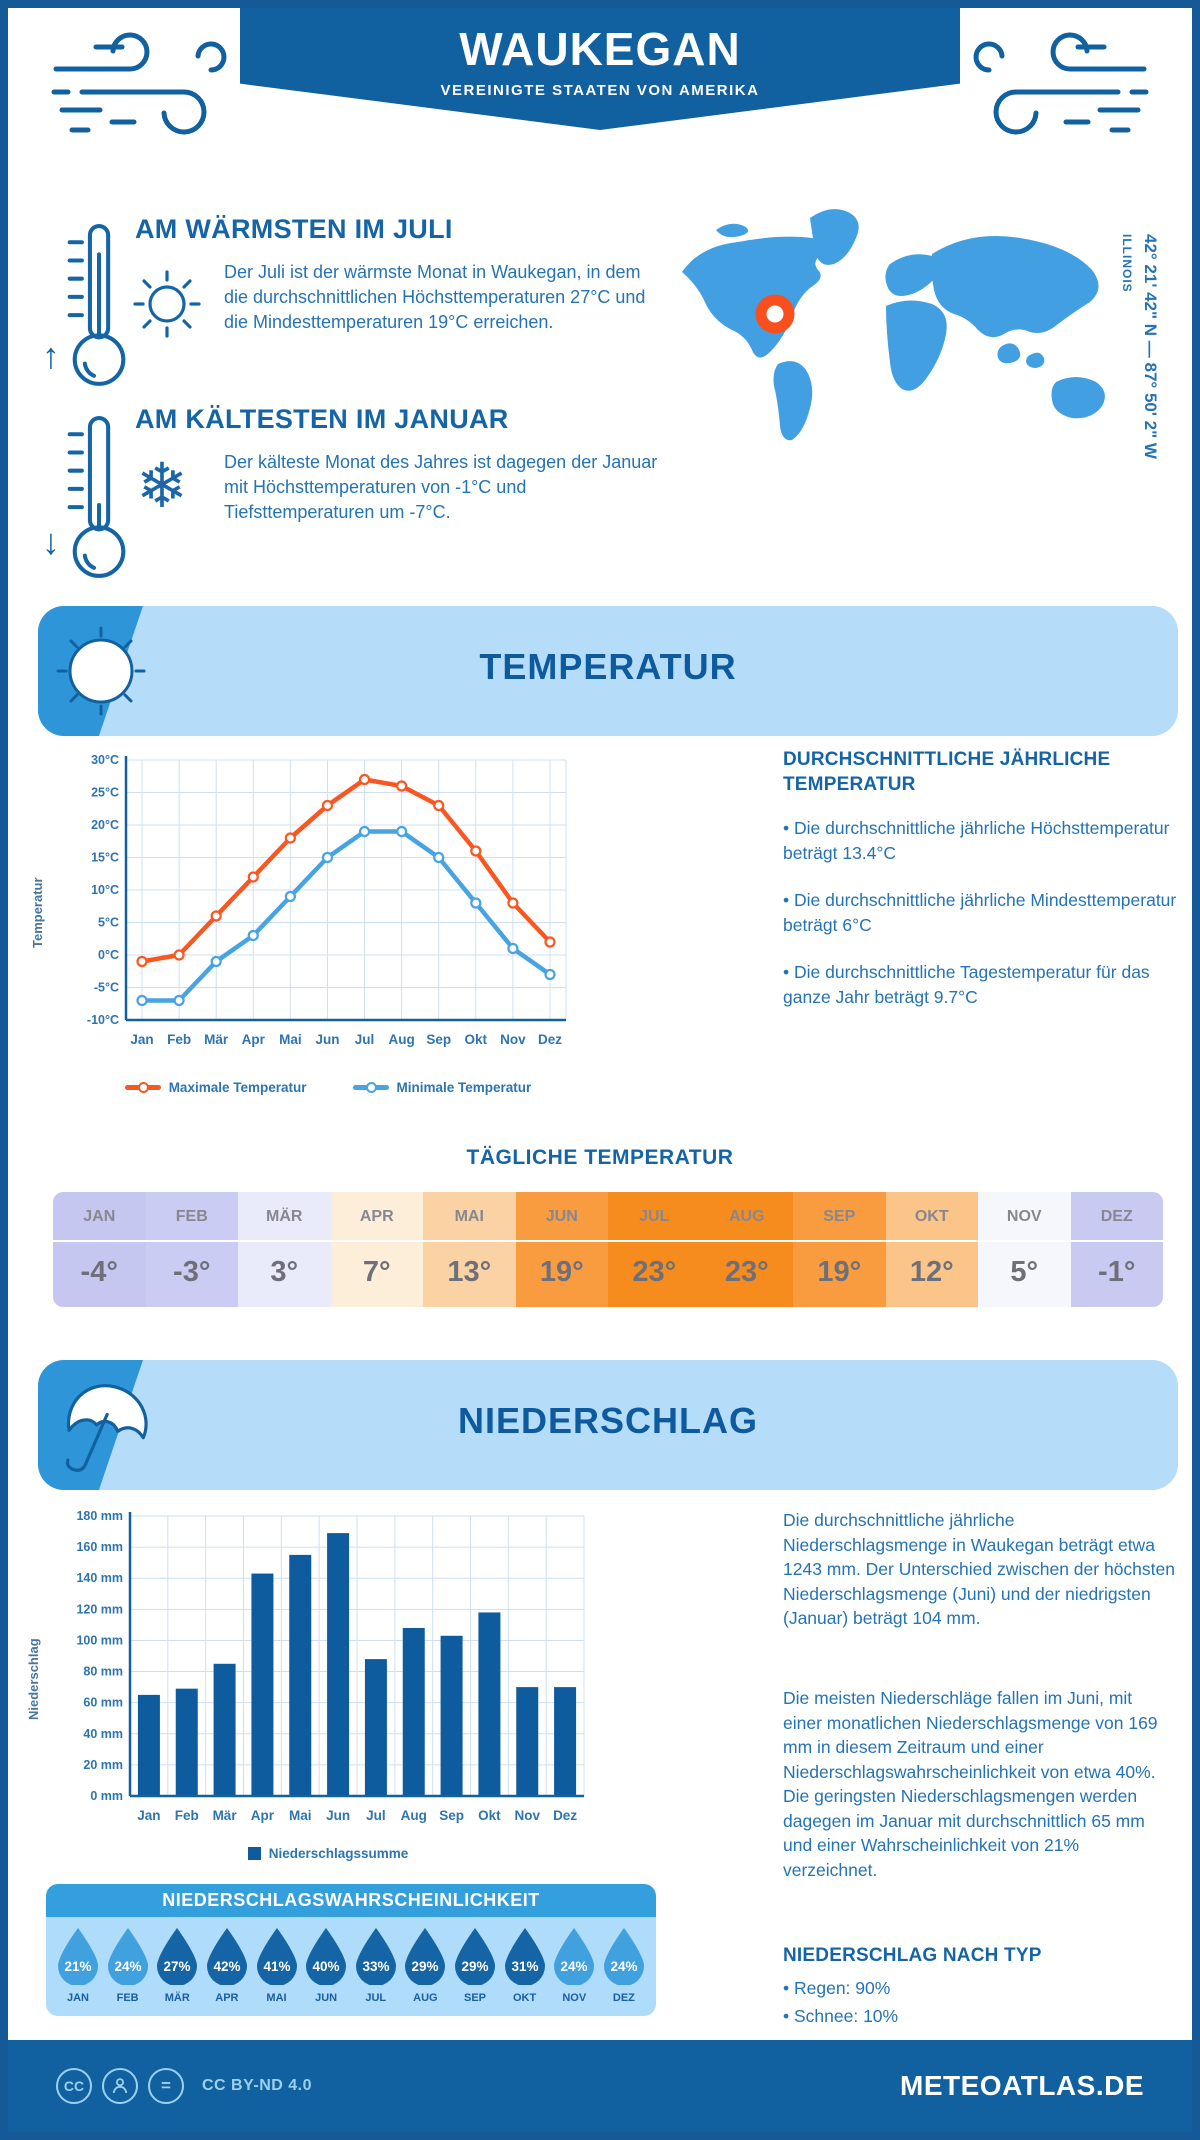 The height and width of the screenshot is (2140, 1200). What do you see at coordinates (326, 1998) in the screenshot?
I see `droplet-month: JUN` at bounding box center [326, 1998].